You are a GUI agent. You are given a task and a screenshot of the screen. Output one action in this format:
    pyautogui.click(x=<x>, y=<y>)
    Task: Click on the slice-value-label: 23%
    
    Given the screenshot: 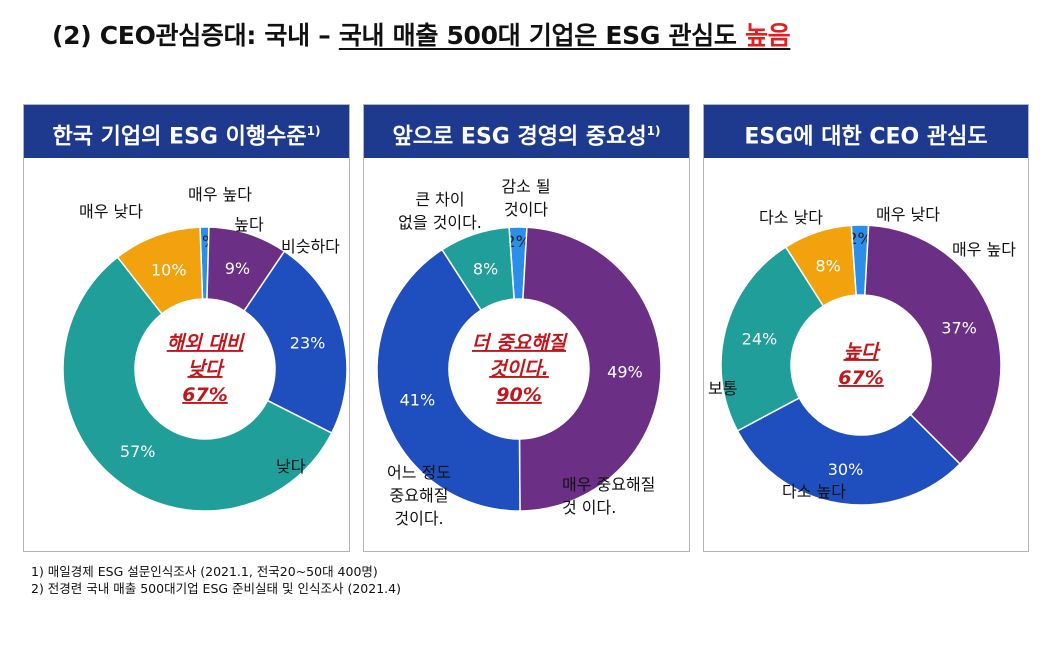 What is the action you would take?
    pyautogui.click(x=308, y=342)
    